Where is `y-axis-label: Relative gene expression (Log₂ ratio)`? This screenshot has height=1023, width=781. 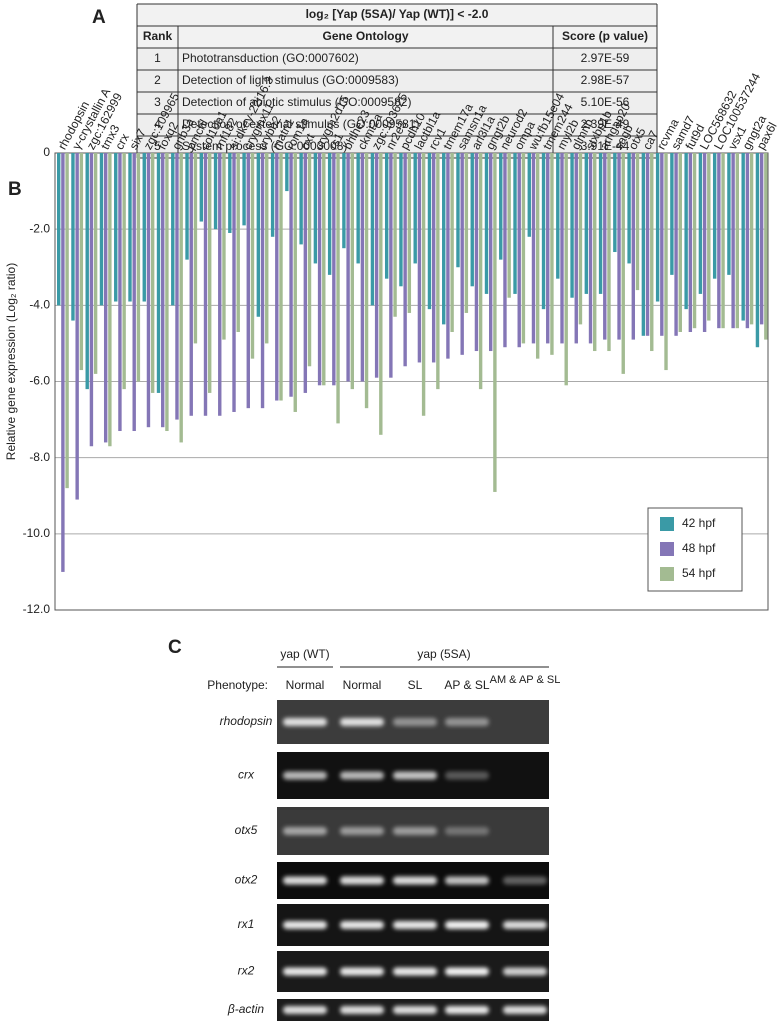
y-axis-label: Relative gene expression (Log₂ ratio) is located at coordinates (11, 361).